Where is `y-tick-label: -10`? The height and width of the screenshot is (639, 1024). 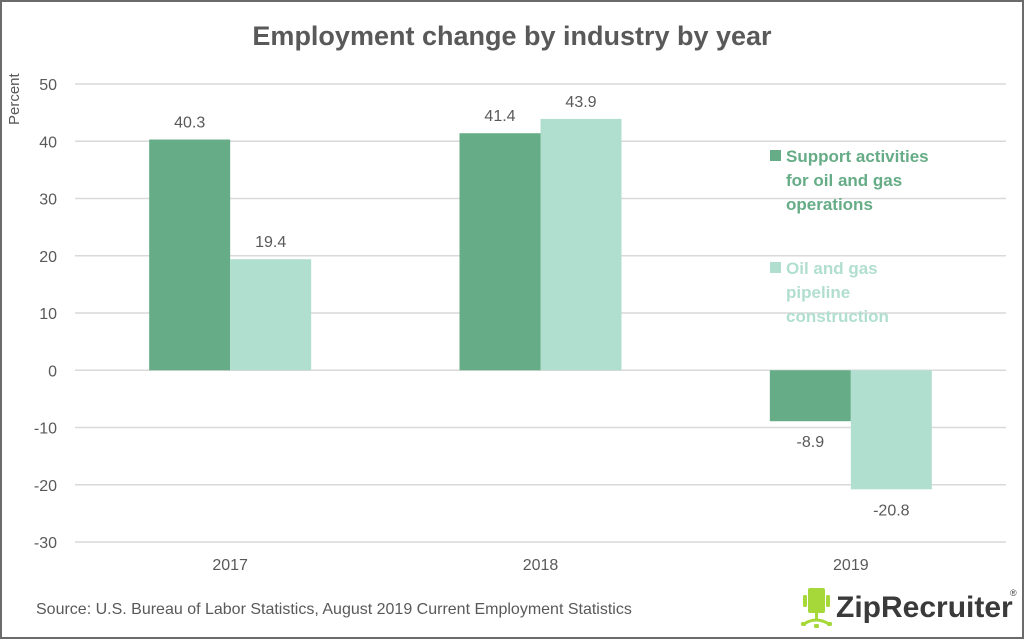 y-tick-label: -10 is located at coordinates (45, 429).